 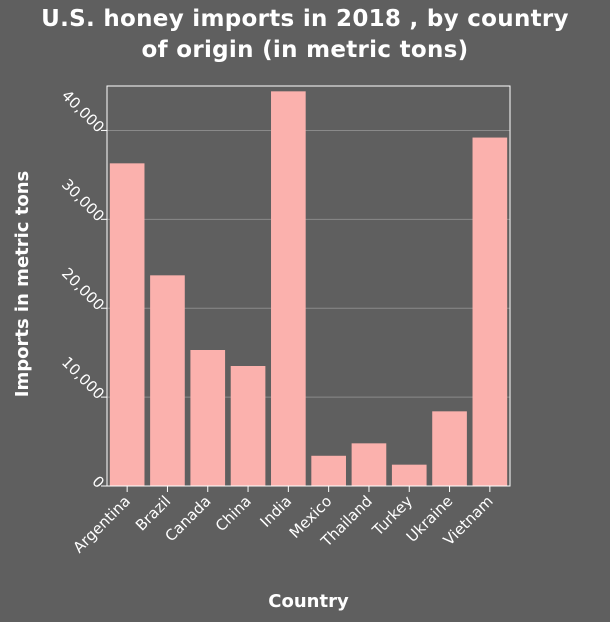 What do you see at coordinates (102, 524) in the screenshot?
I see `x-tick-label-argentina: Argentina` at bounding box center [102, 524].